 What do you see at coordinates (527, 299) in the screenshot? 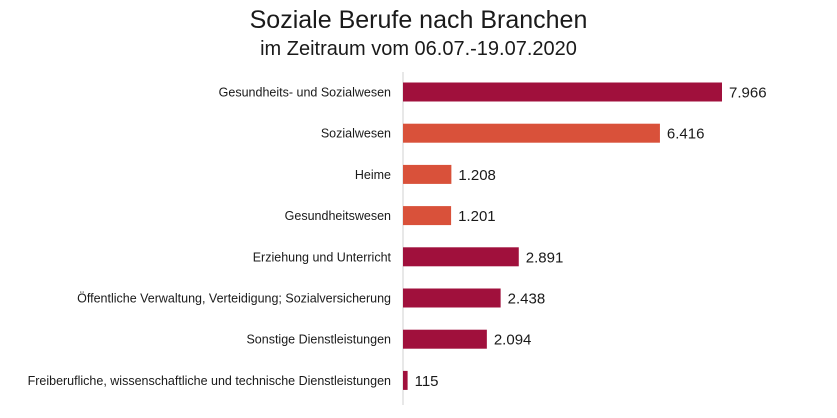
I see `data-label: 2.438` at bounding box center [527, 299].